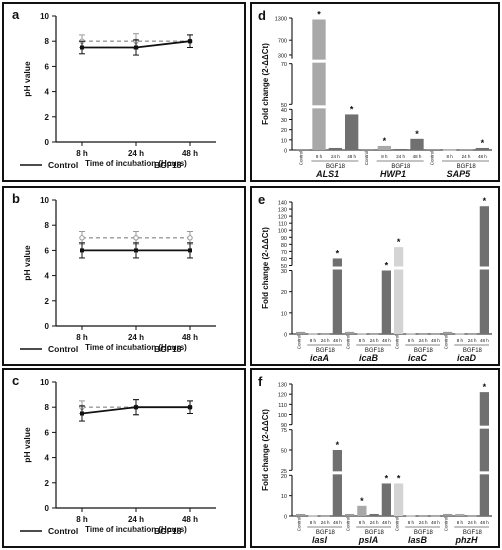  I want to click on legend-label-bgf18-c: BGF18, so click(168, 531).